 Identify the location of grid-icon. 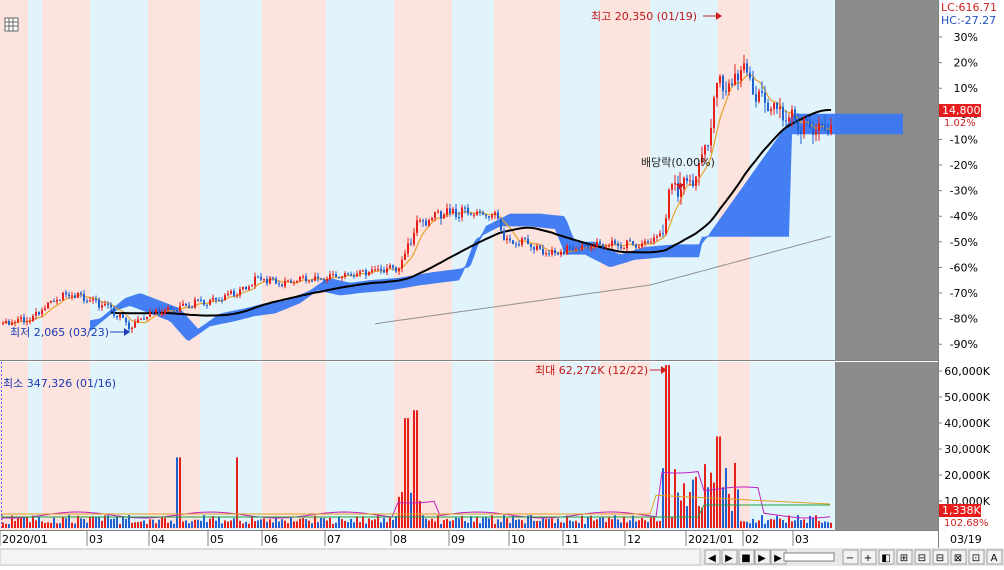
(11, 24).